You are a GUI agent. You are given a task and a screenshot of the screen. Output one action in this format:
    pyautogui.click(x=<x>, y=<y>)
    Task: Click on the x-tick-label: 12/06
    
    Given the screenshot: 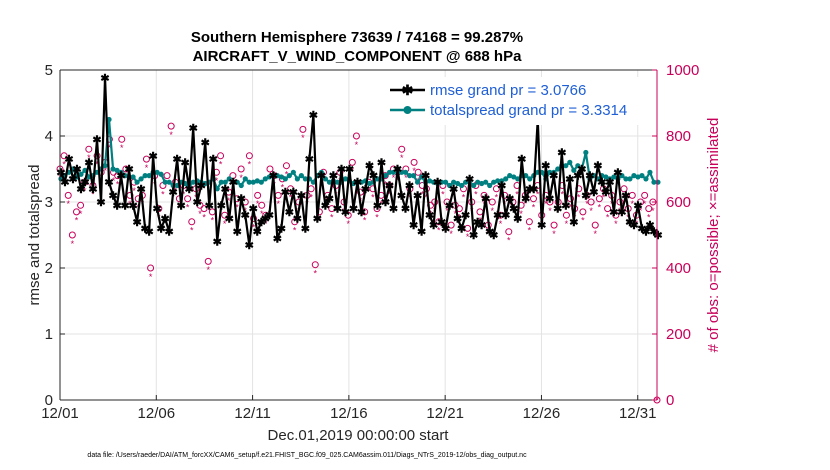 What is the action you would take?
    pyautogui.click(x=157, y=413)
    